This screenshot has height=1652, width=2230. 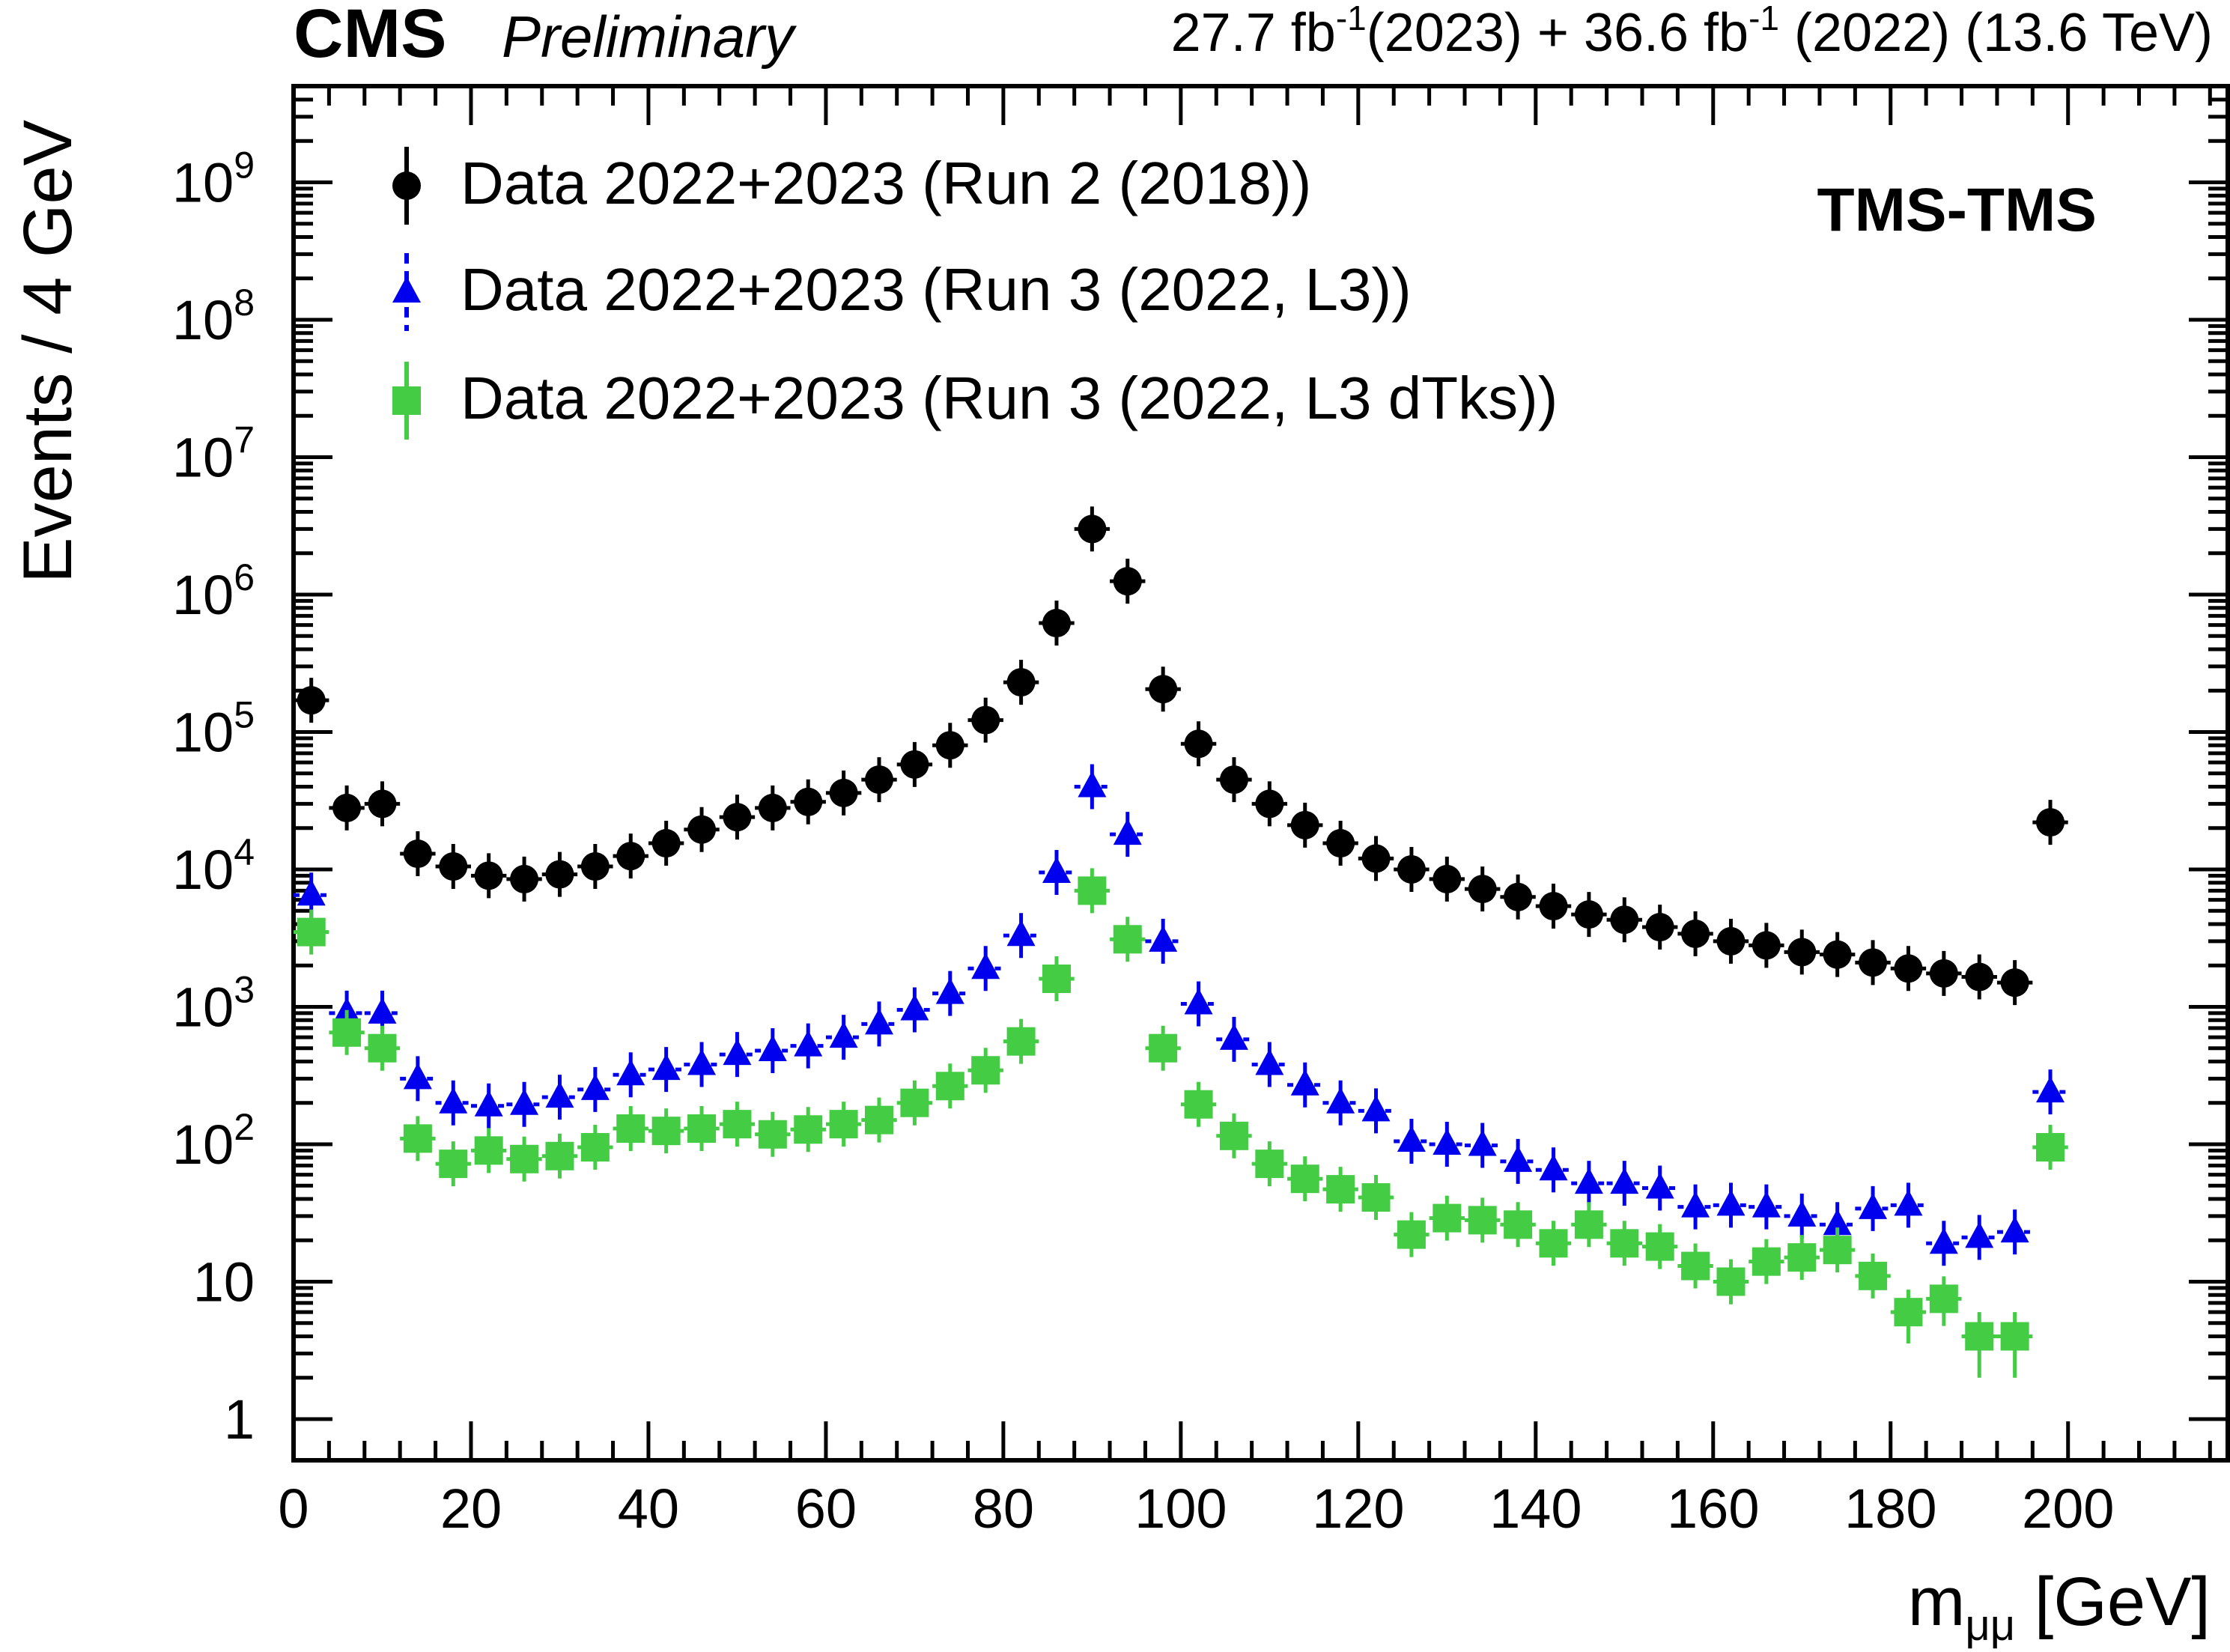 I want to click on legend-label: Data 2022+2023 (Run 3 (2022, L3)), so click(x=936, y=289).